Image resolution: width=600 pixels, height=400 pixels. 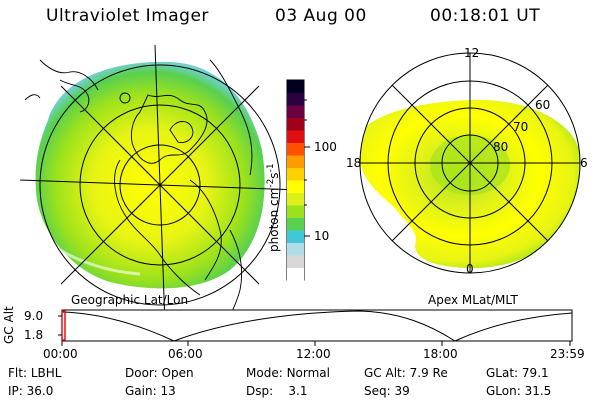 I want to click on info-ip: IP: 36.0, so click(x=31, y=391).